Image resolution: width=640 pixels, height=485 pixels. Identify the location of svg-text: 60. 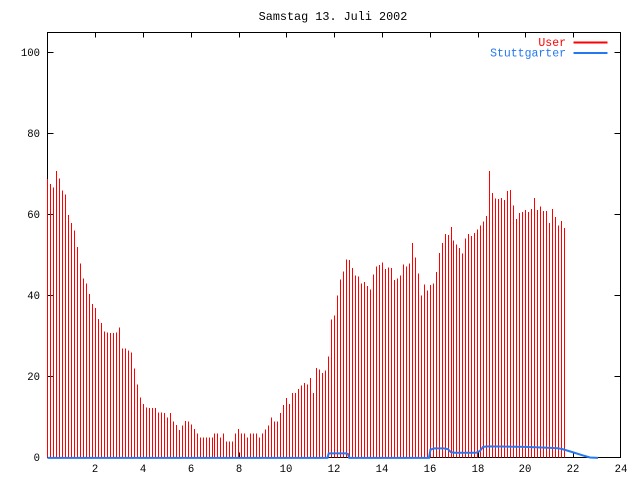
(33, 216).